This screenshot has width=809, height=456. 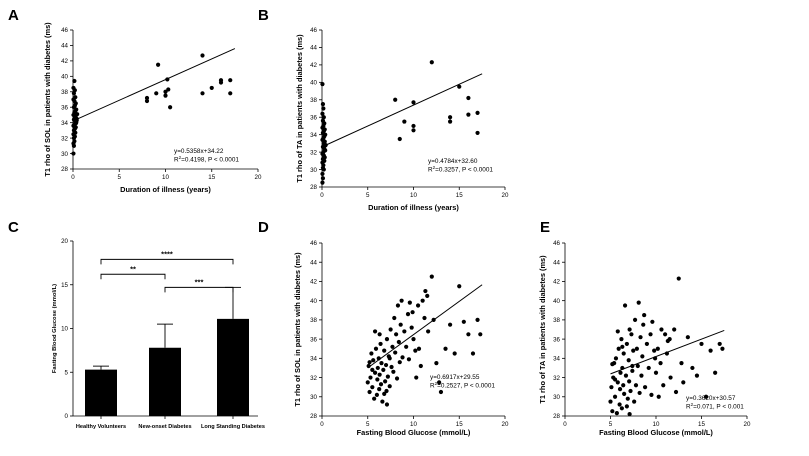 I want to click on y-tick-label: 36, so click(x=556, y=339).